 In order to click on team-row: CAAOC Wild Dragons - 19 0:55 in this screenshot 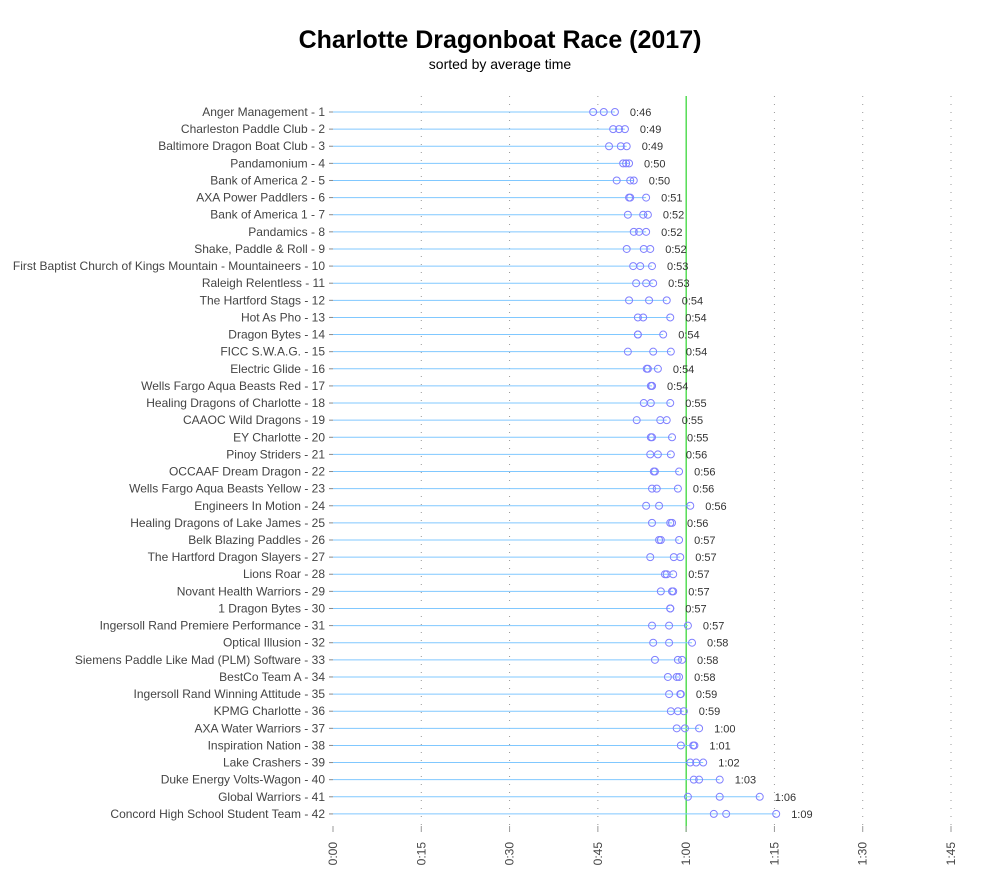, I will do `click(443, 420)`.